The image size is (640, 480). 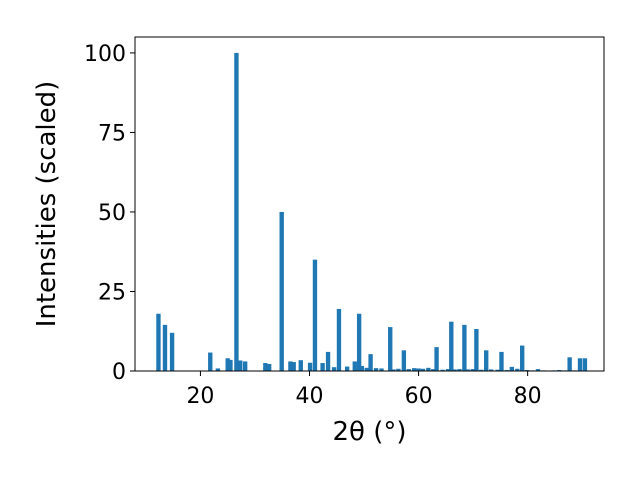 I want to click on x-tick-label: 40, so click(x=310, y=396).